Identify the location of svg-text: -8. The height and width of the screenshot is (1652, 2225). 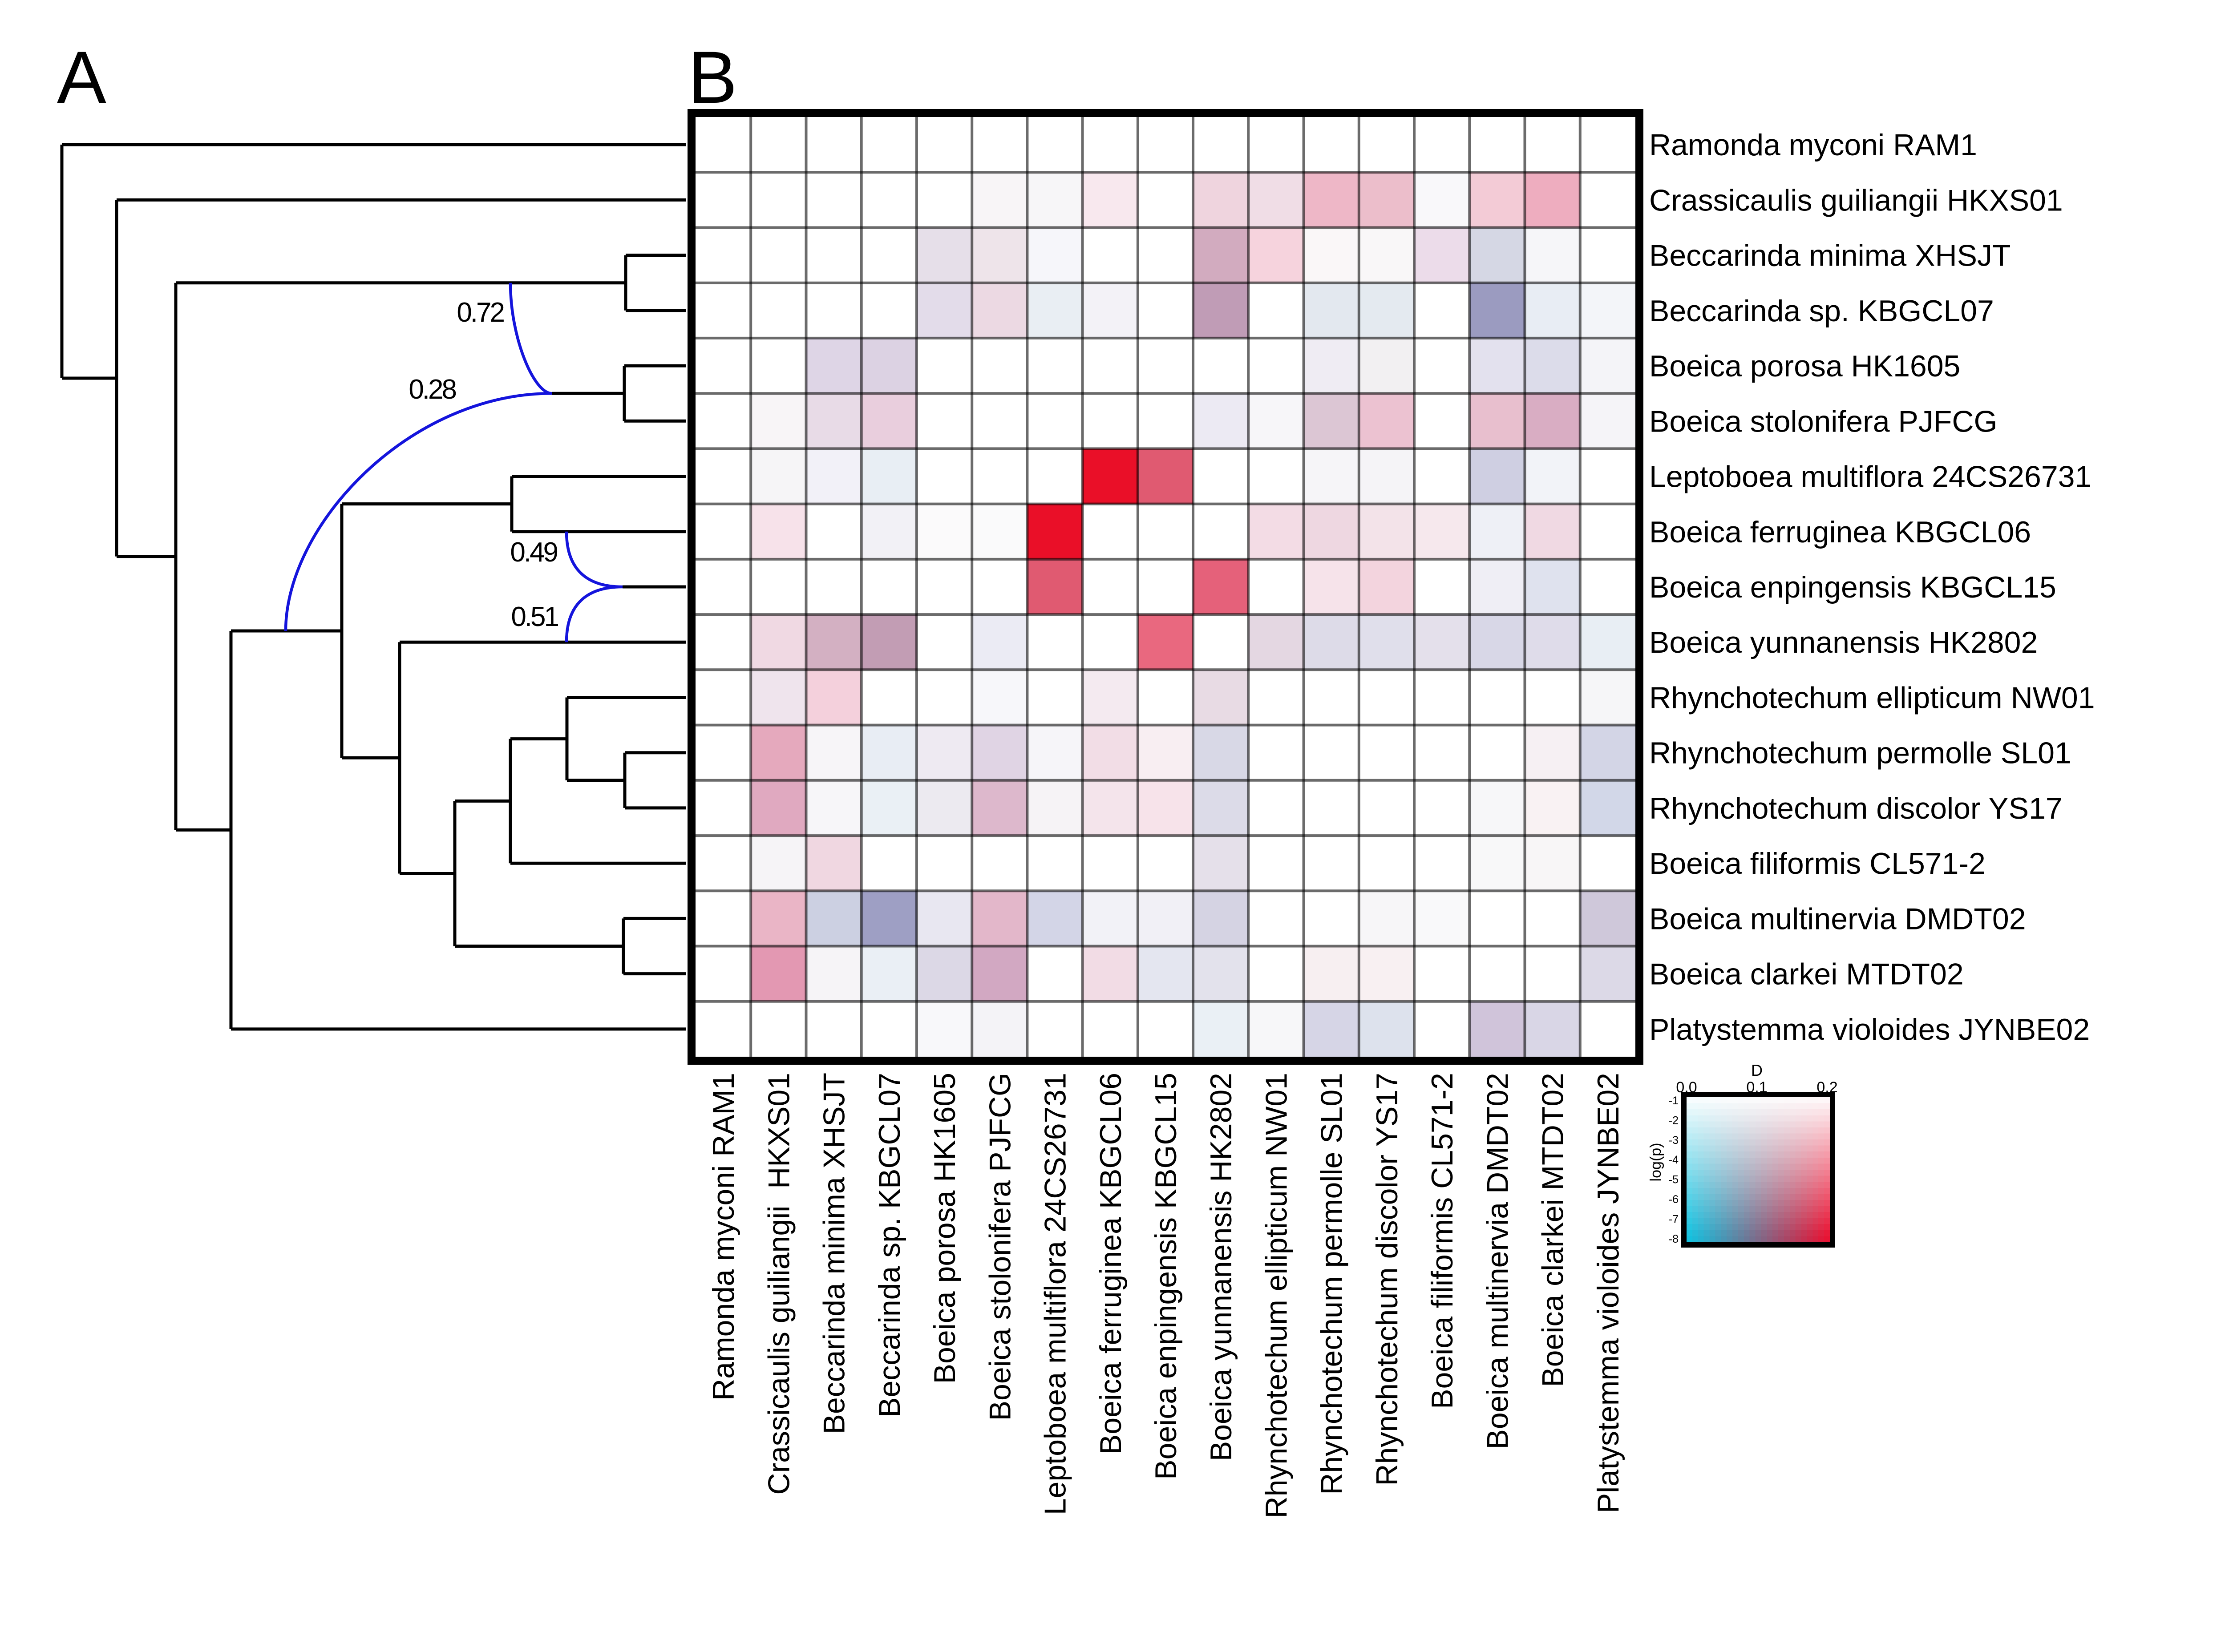
(1674, 1239).